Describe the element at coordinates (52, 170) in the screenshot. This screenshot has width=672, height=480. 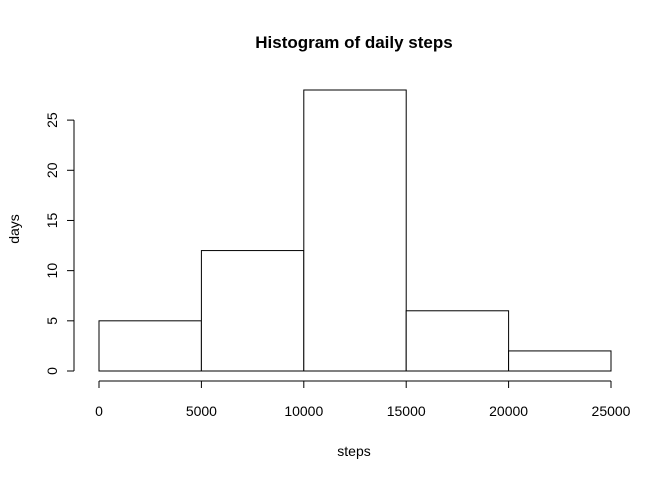
I see `y-tick-label-4: 20` at that location.